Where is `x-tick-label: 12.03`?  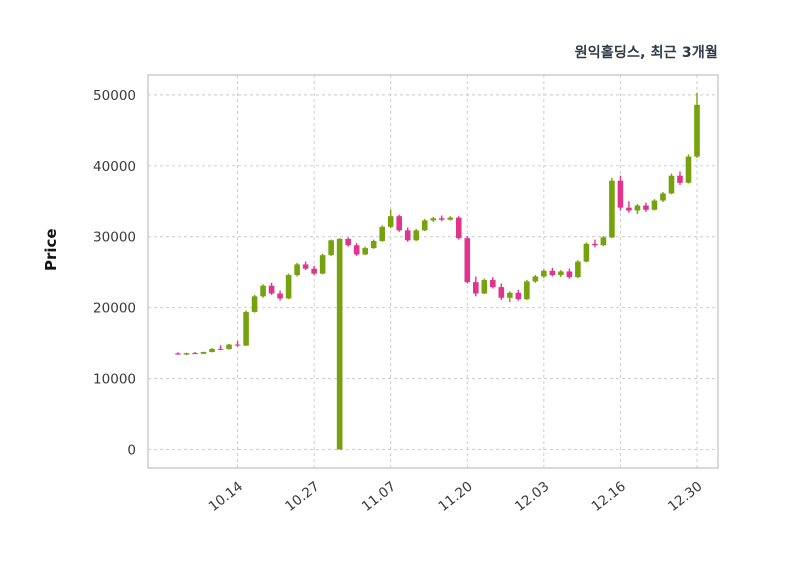 x-tick-label: 12.03 is located at coordinates (532, 497).